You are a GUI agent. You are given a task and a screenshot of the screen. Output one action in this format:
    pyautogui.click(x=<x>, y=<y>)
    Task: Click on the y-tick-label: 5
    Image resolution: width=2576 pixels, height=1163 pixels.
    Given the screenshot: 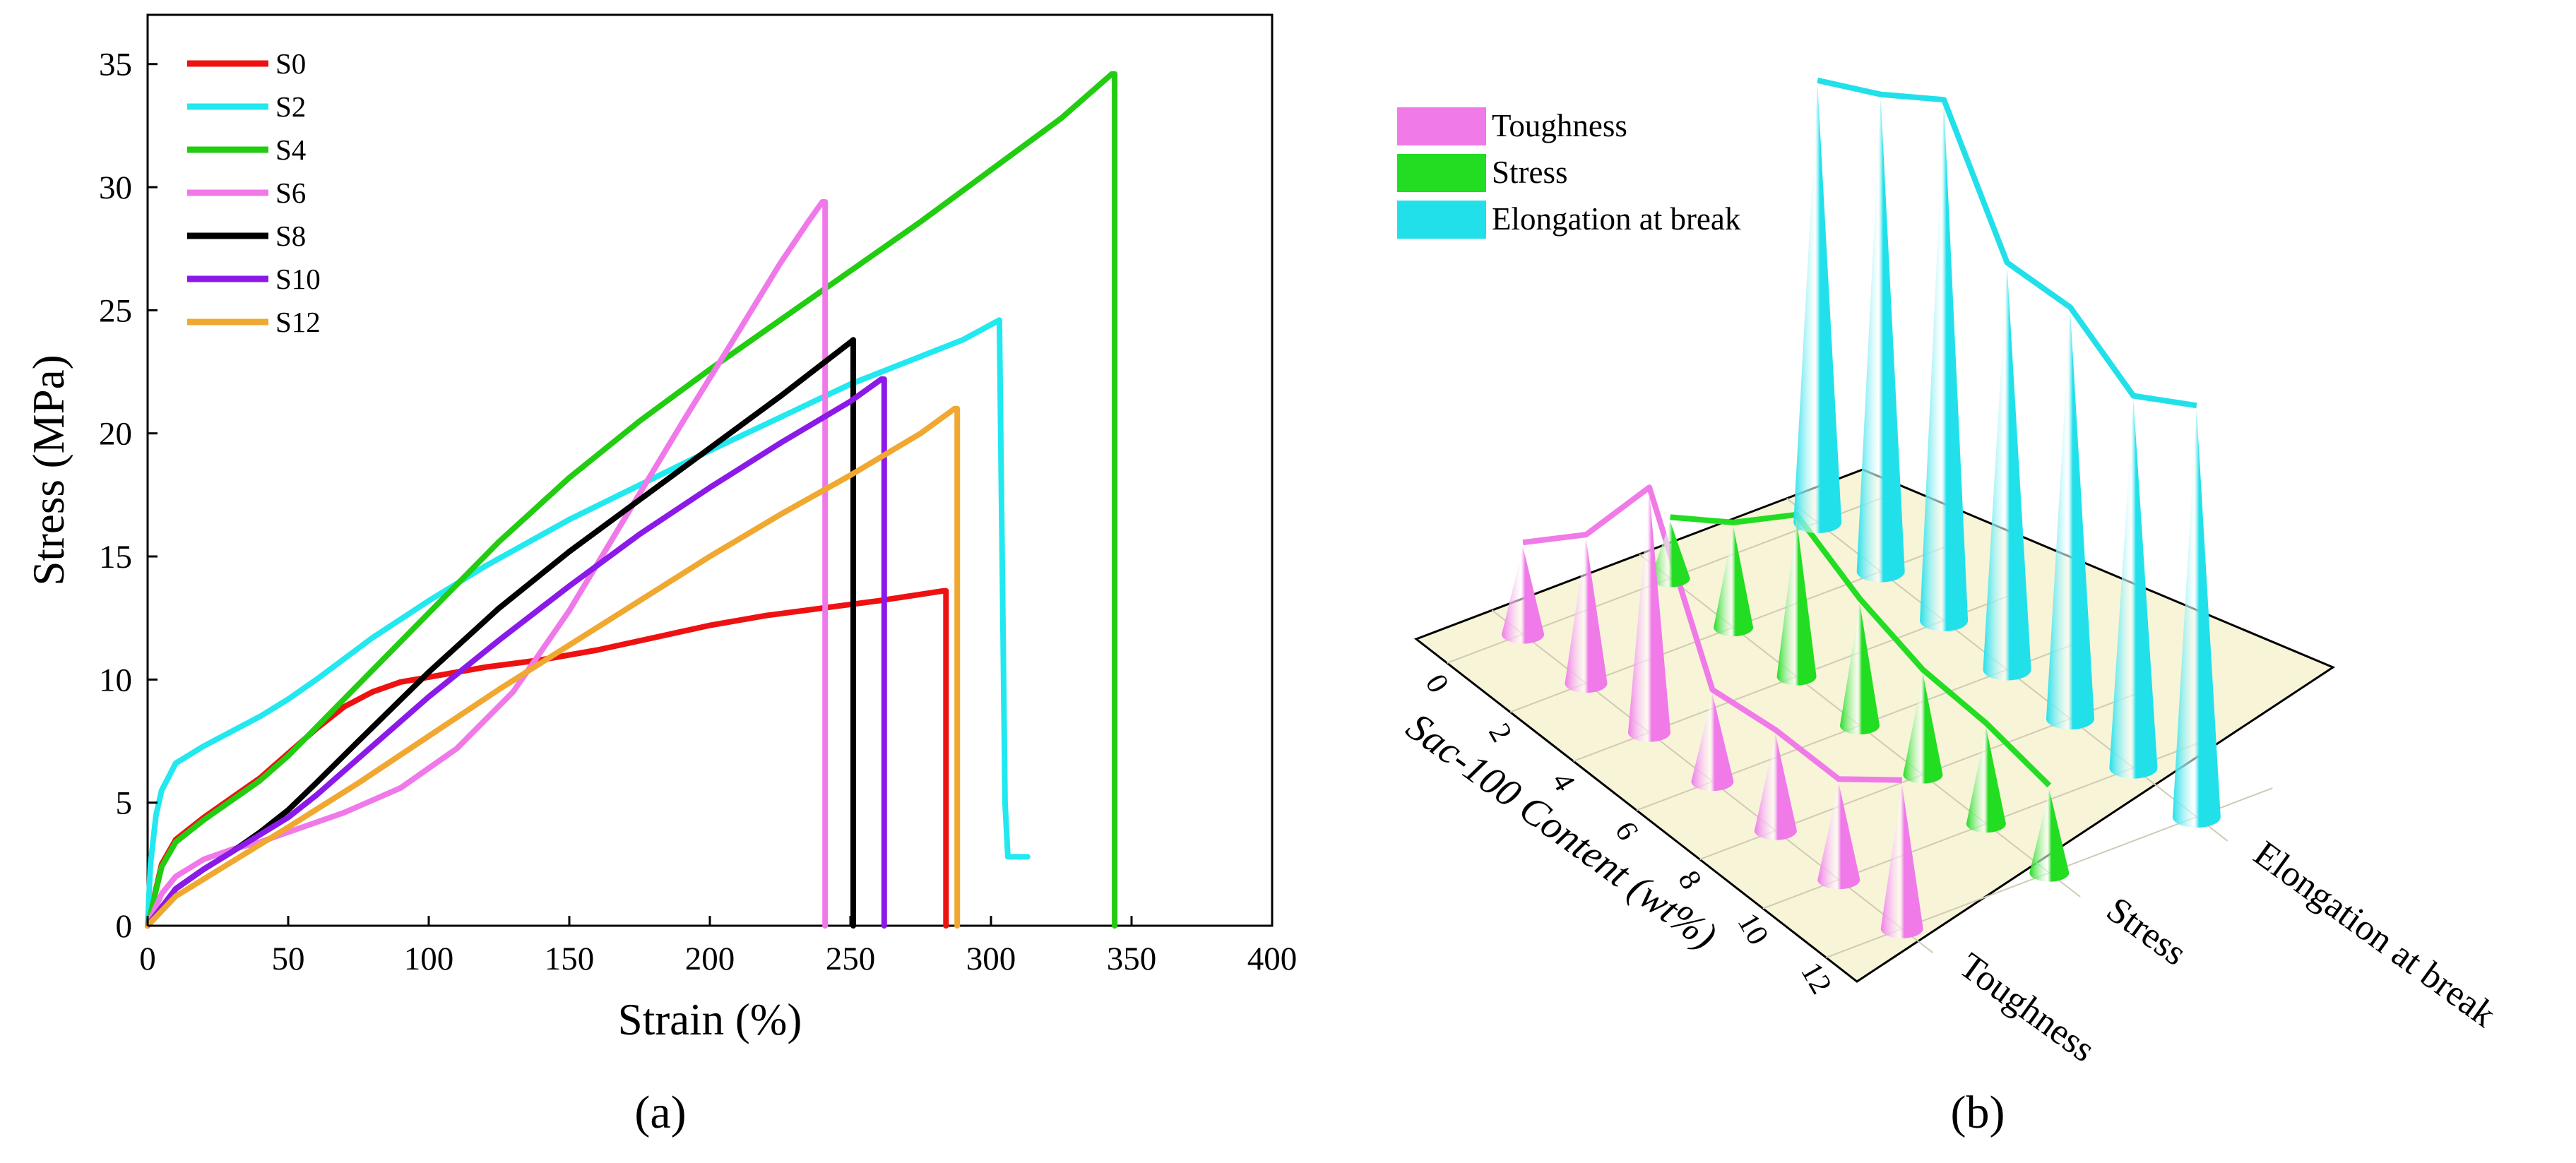 What is the action you would take?
    pyautogui.click(x=124, y=803)
    